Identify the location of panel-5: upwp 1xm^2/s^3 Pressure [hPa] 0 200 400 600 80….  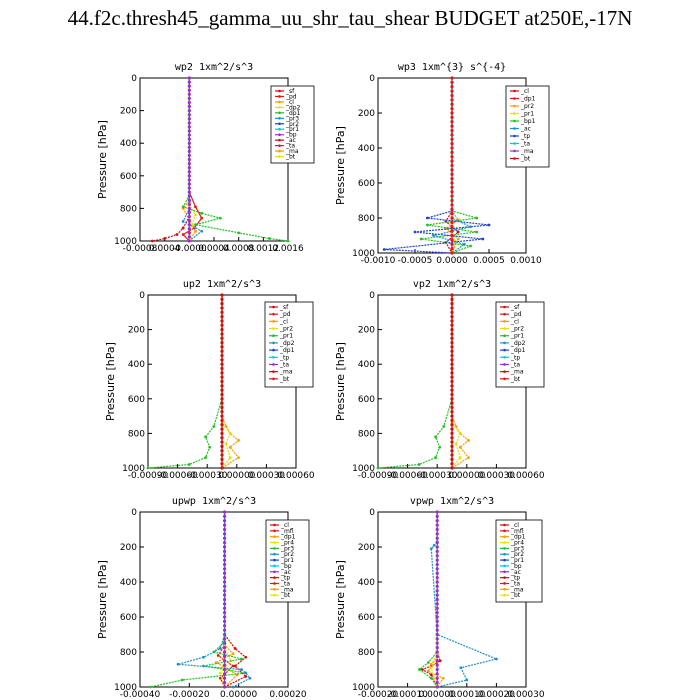
(203, 598).